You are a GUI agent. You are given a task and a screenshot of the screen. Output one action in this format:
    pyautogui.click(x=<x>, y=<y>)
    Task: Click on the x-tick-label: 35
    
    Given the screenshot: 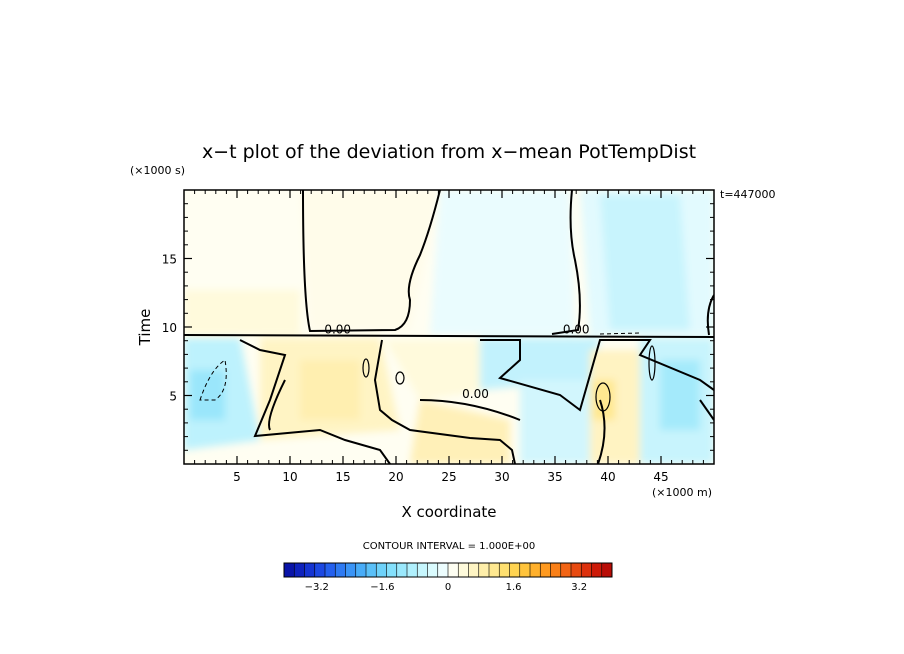 What is the action you would take?
    pyautogui.click(x=554, y=477)
    